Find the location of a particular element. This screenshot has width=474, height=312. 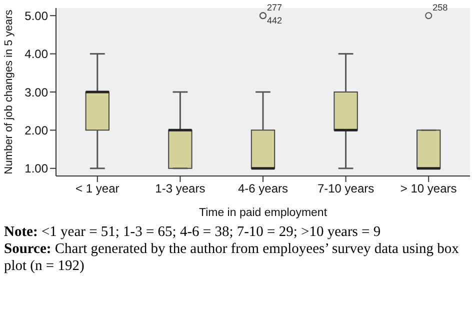

text: Note: <1 year = 51; 1-3 = 65; 4-6 = 38; 7-10 = 29; >10 years = 9 is located at coordinates (193, 232).